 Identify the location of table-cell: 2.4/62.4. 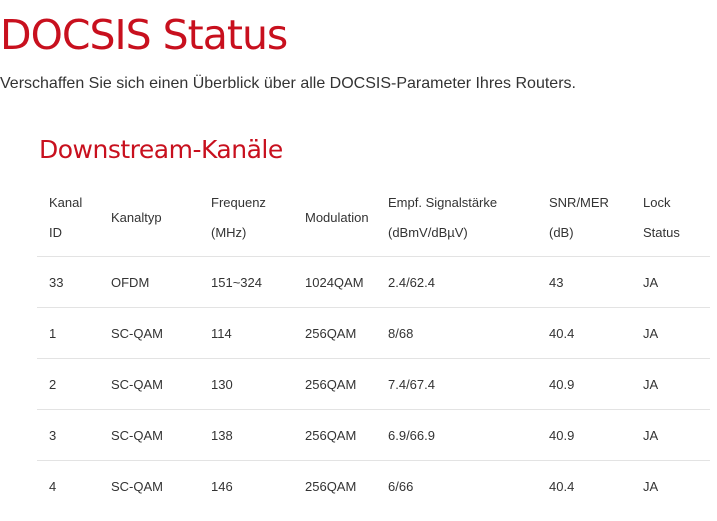
(468, 282).